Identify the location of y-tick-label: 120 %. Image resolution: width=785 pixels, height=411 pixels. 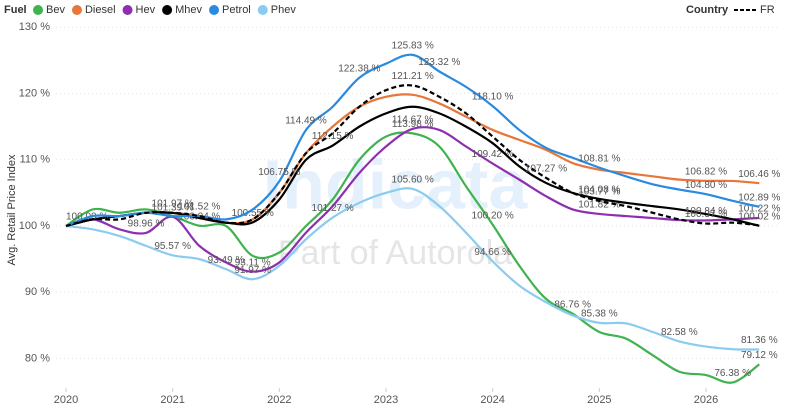
(34, 93).